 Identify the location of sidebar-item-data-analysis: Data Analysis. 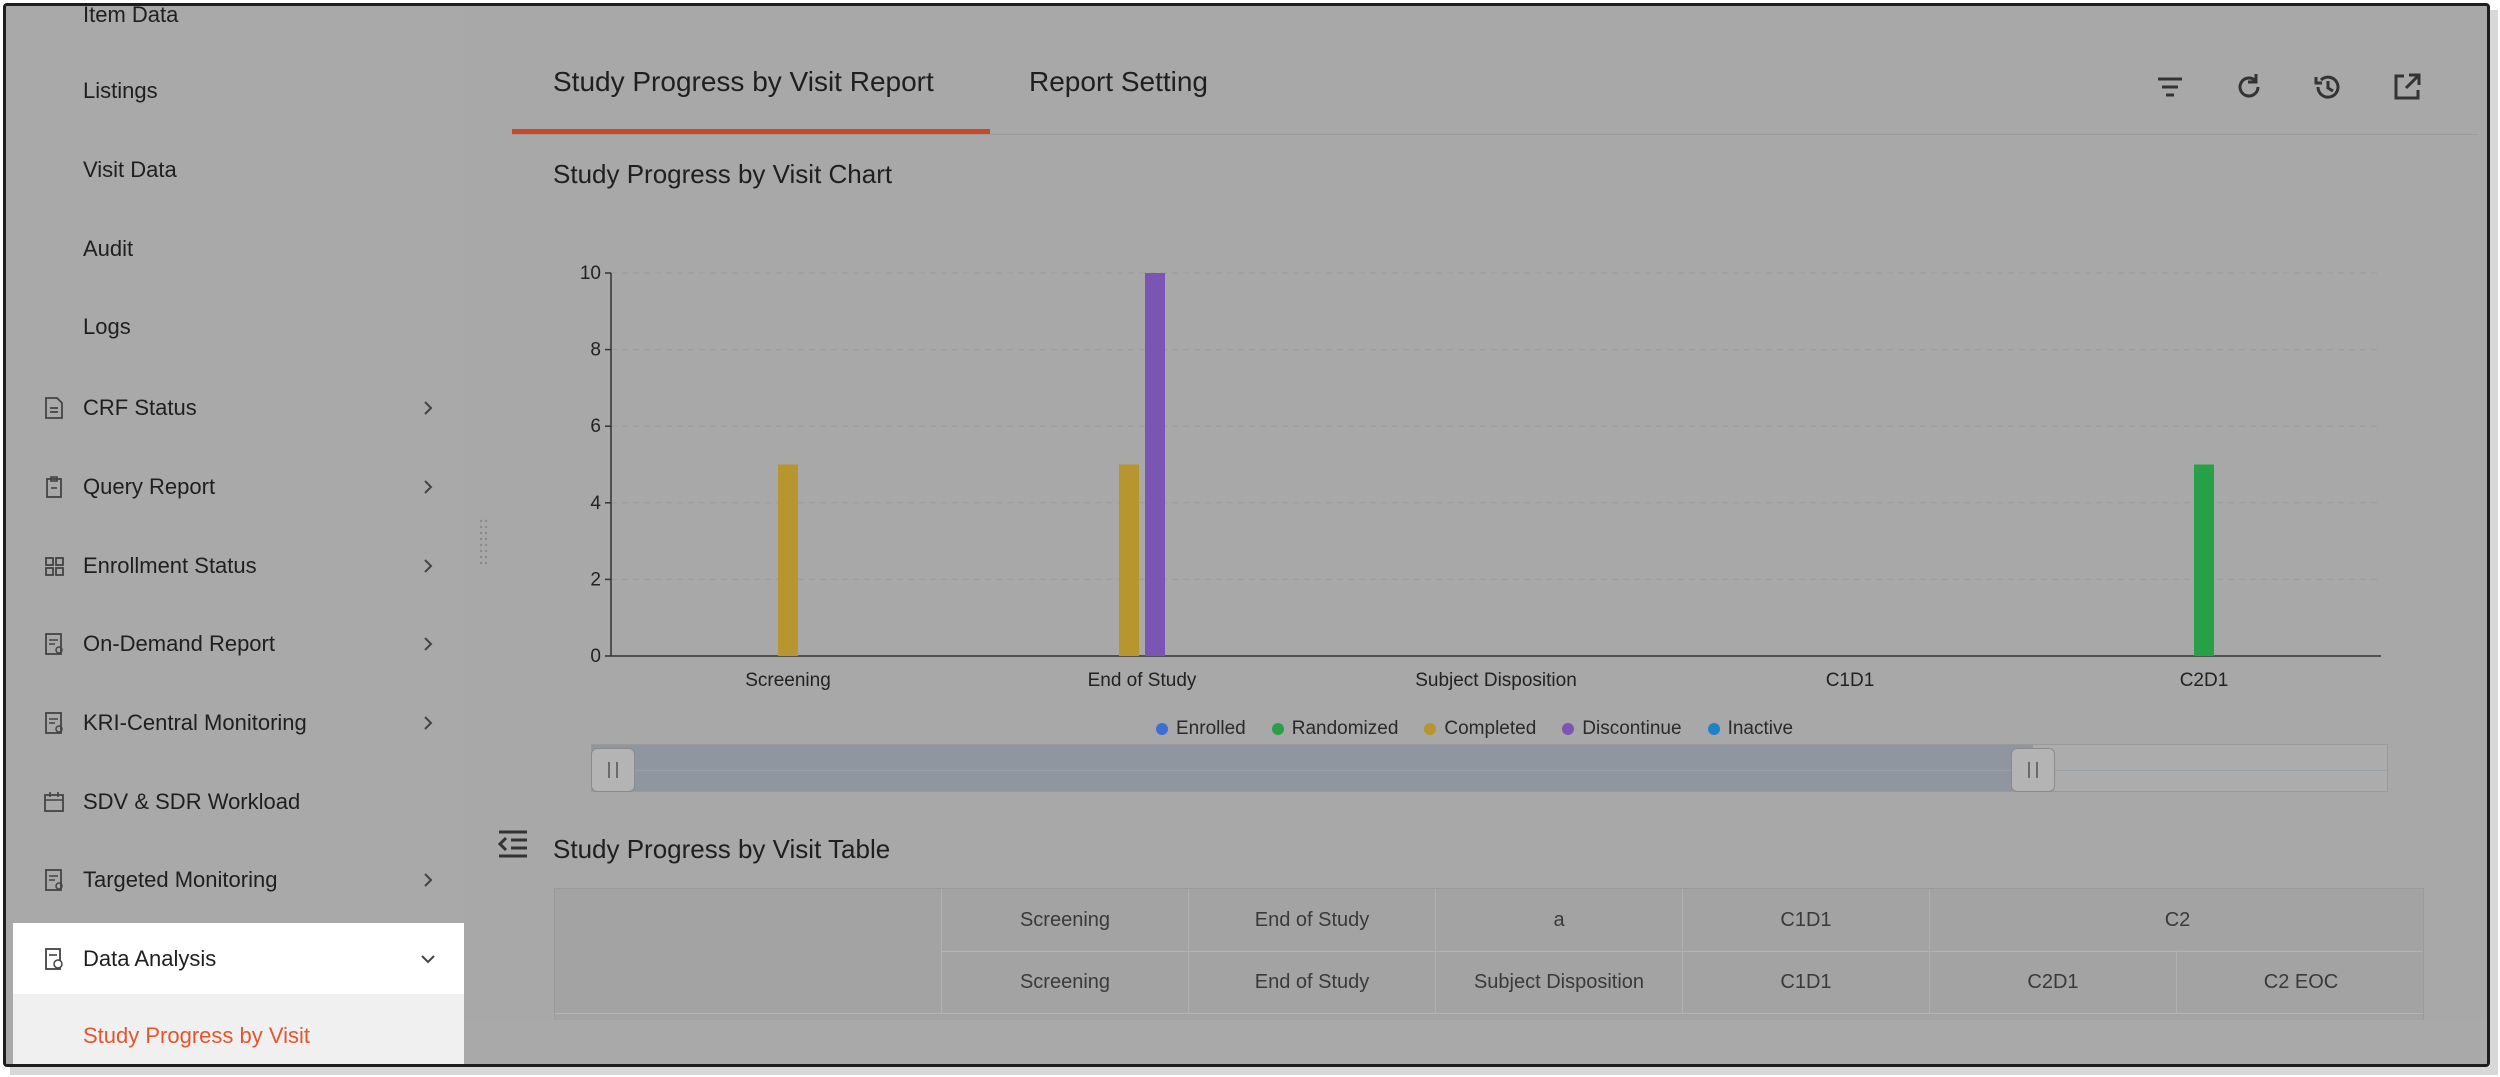
(238, 959).